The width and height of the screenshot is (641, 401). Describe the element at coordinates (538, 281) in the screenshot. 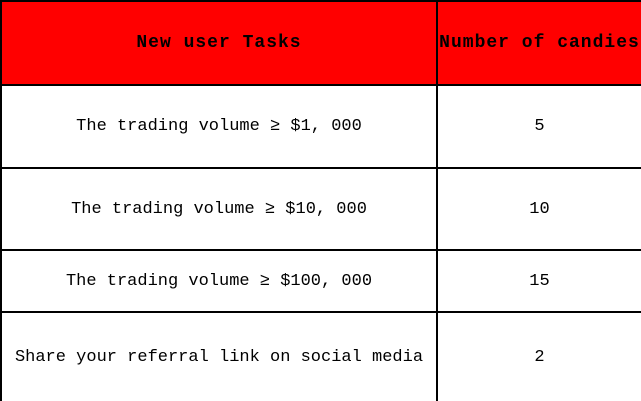

I see `candies-cell: 15` at that location.